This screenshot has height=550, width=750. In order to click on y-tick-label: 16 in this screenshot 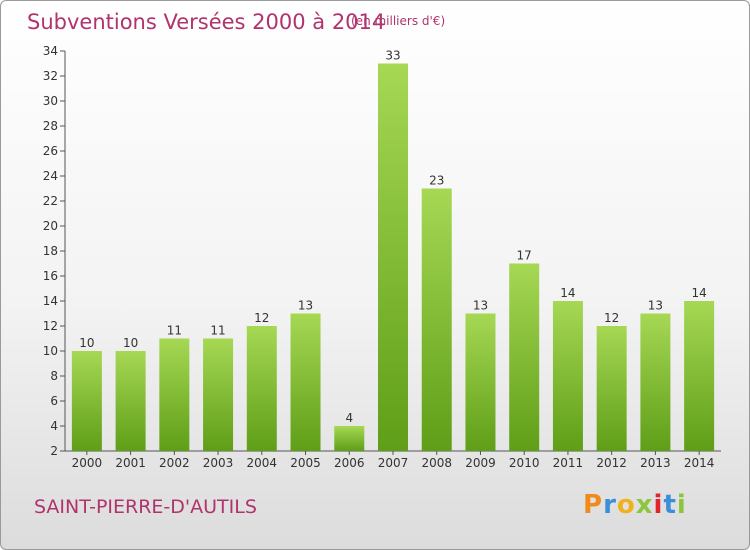, I will do `click(50, 276)`.